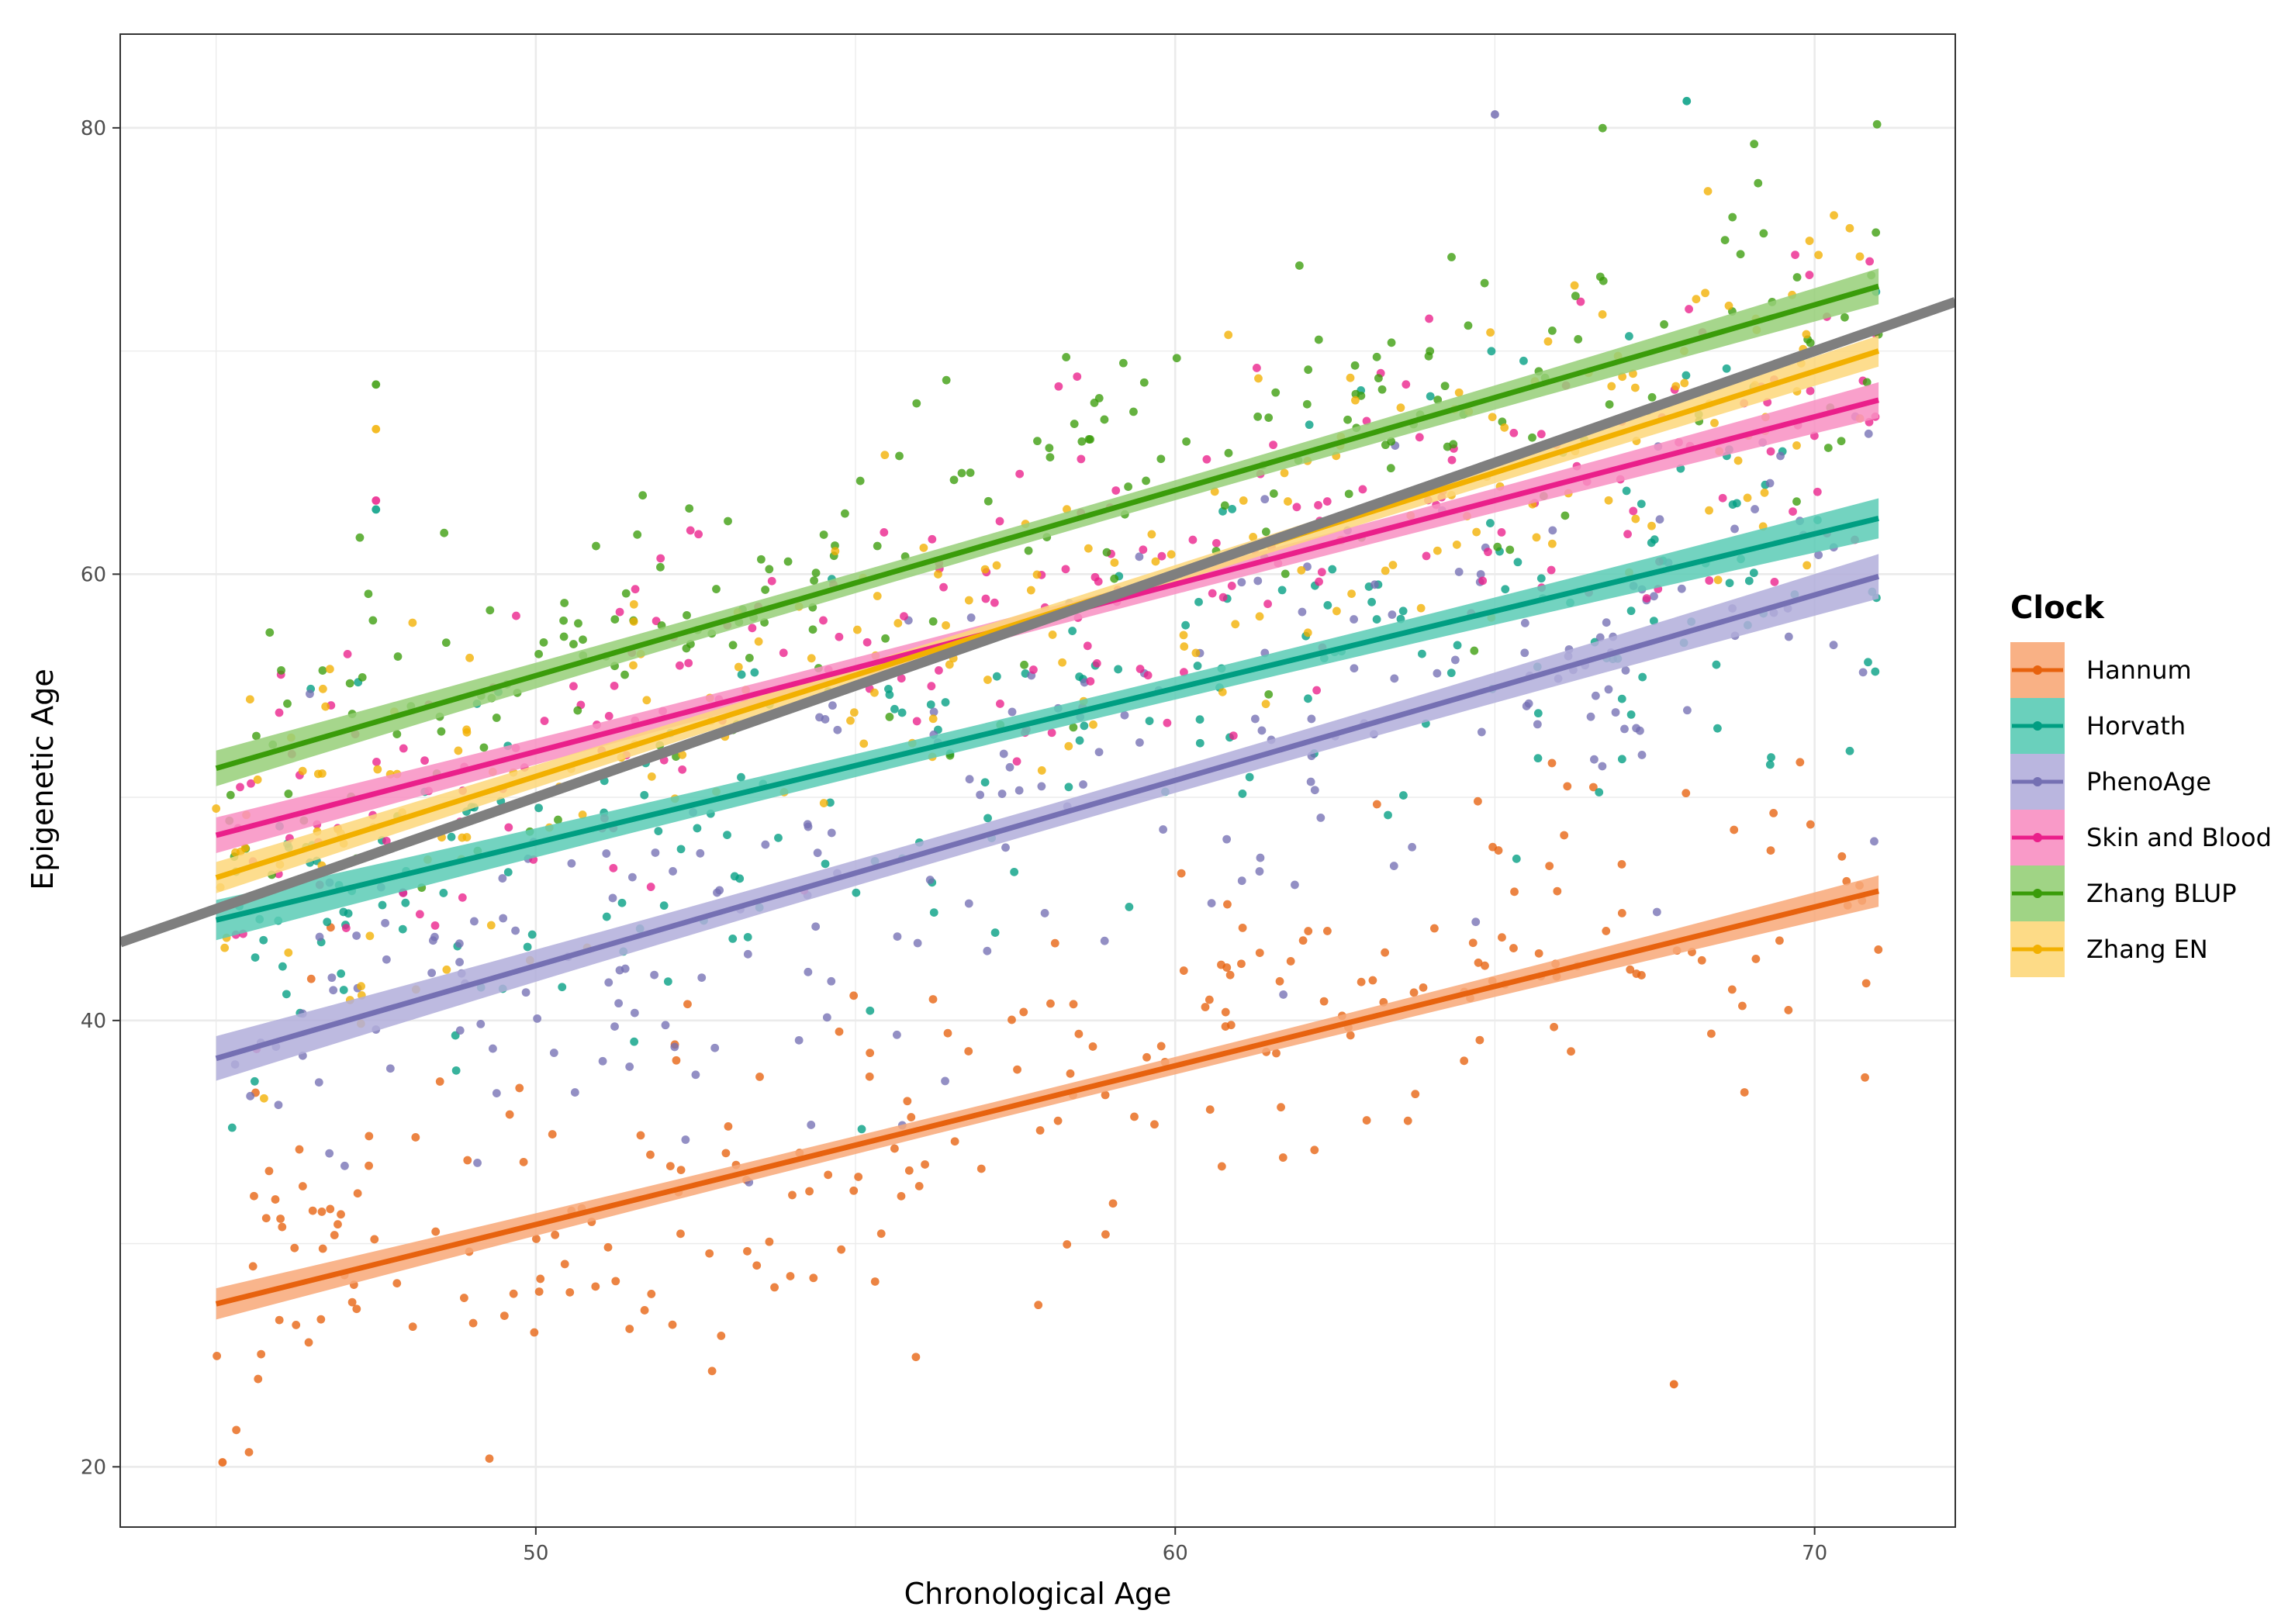 The height and width of the screenshot is (1624, 2295). Describe the element at coordinates (2037, 670) in the screenshot. I see `legend-key-point` at that location.